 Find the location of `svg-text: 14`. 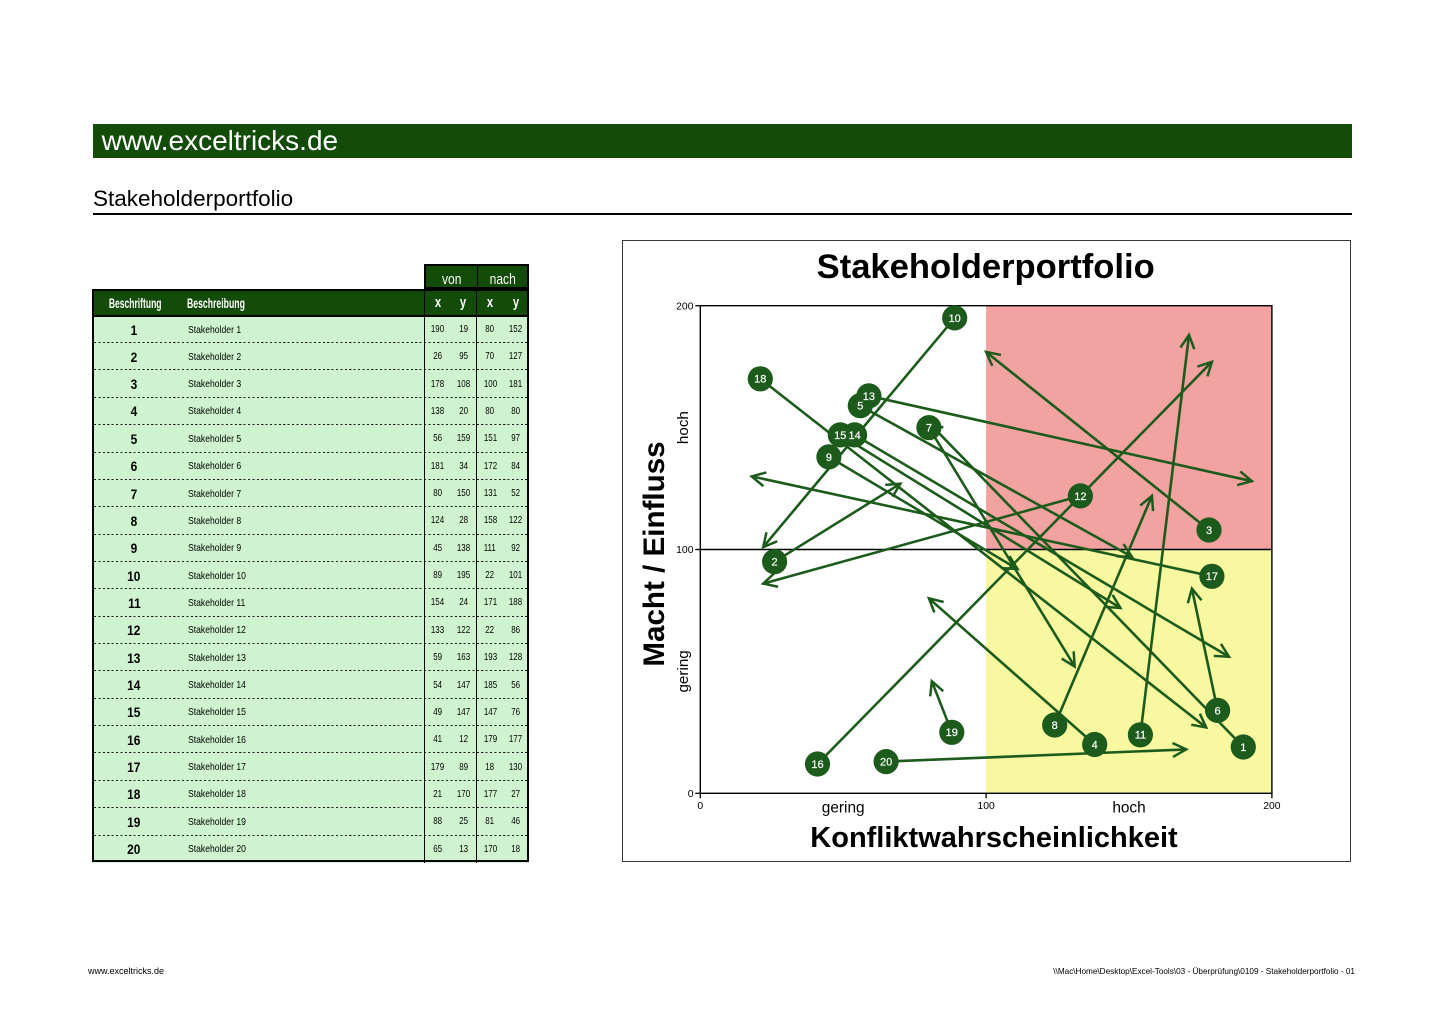

svg-text: 14 is located at coordinates (854, 436).